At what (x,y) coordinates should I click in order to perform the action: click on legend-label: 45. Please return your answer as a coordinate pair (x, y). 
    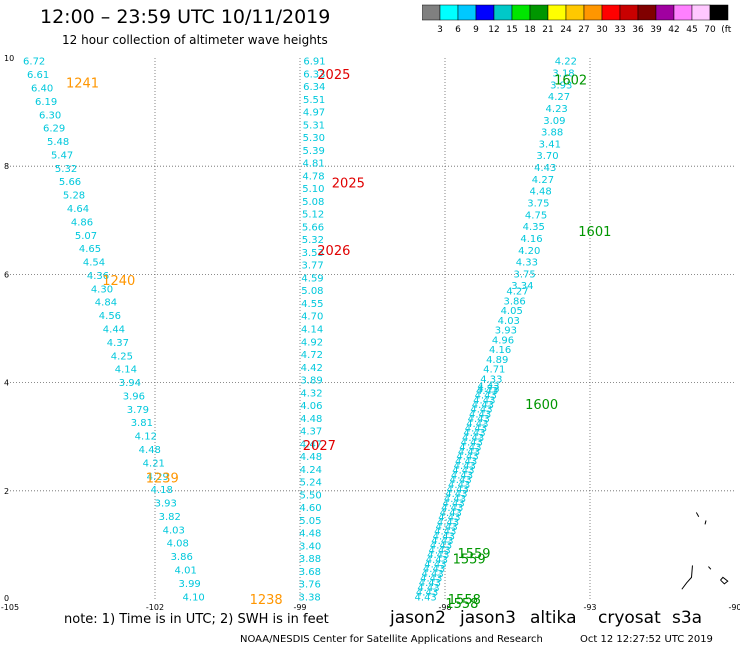
    Looking at the image, I should click on (691, 30).